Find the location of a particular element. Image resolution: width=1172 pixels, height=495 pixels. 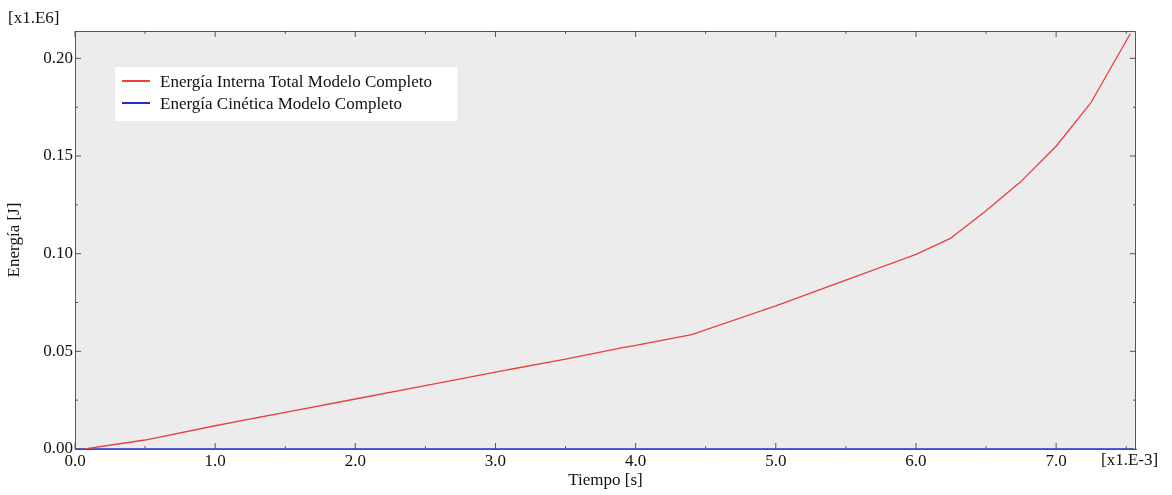

text: [x1.E6] is located at coordinates (34, 17).